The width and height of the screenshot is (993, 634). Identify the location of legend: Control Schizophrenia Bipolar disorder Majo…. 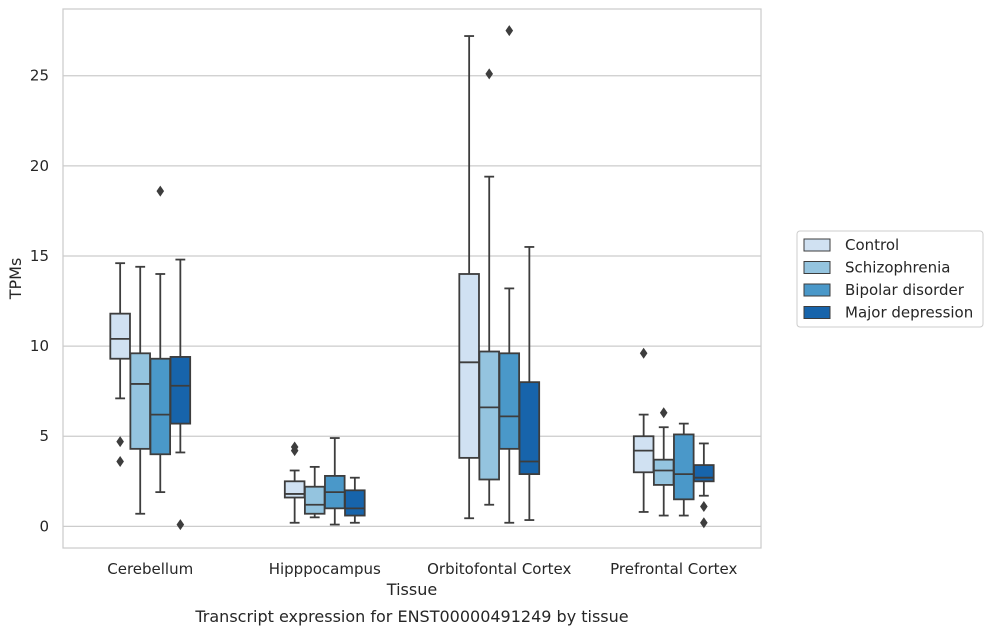
(890, 279).